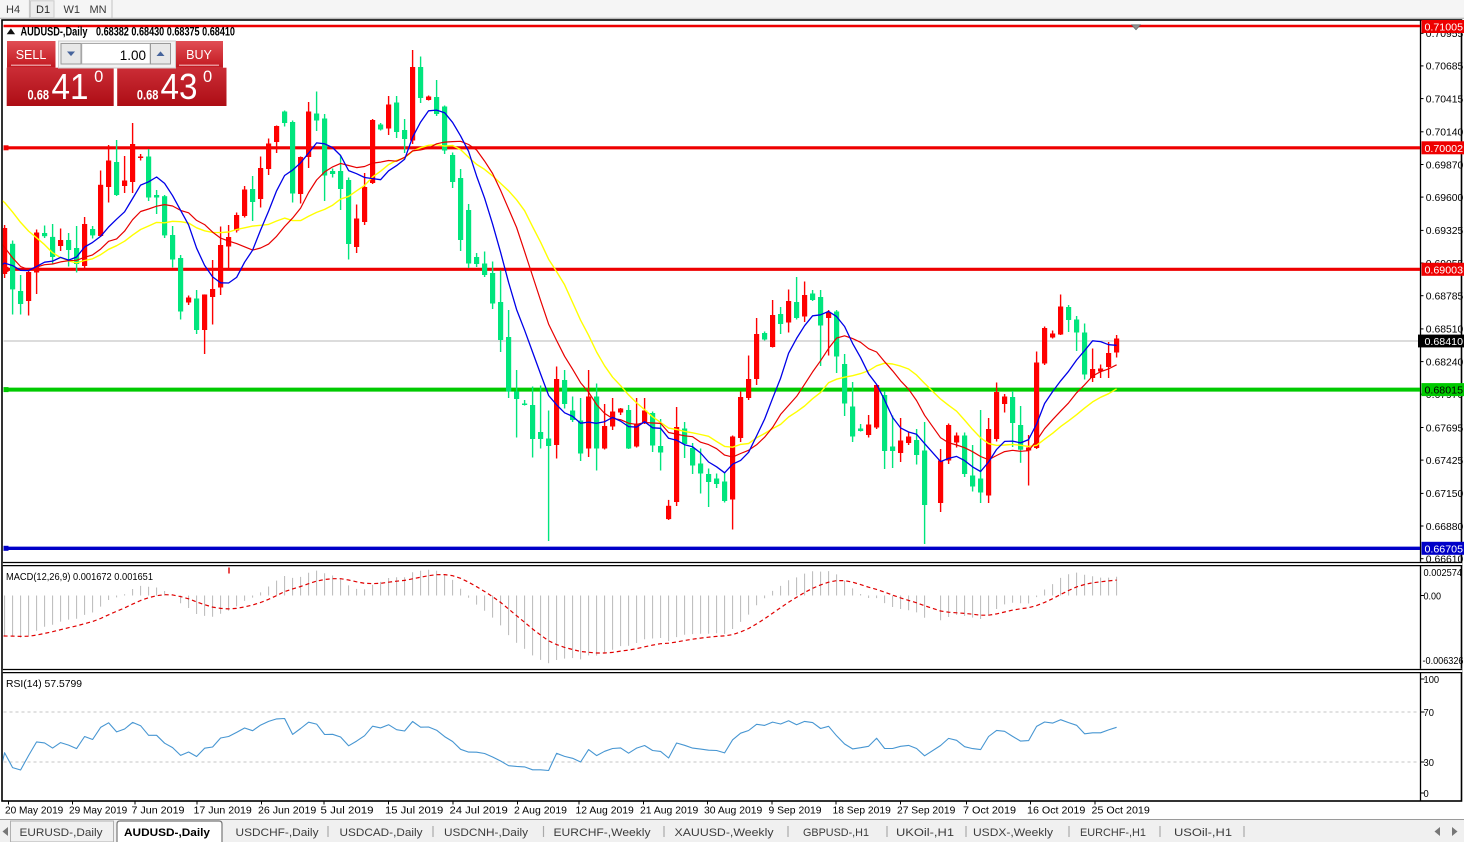 This screenshot has width=1464, height=842. Describe the element at coordinates (540, 811) in the screenshot. I see `svg-text: 2 Aug 2019` at that location.